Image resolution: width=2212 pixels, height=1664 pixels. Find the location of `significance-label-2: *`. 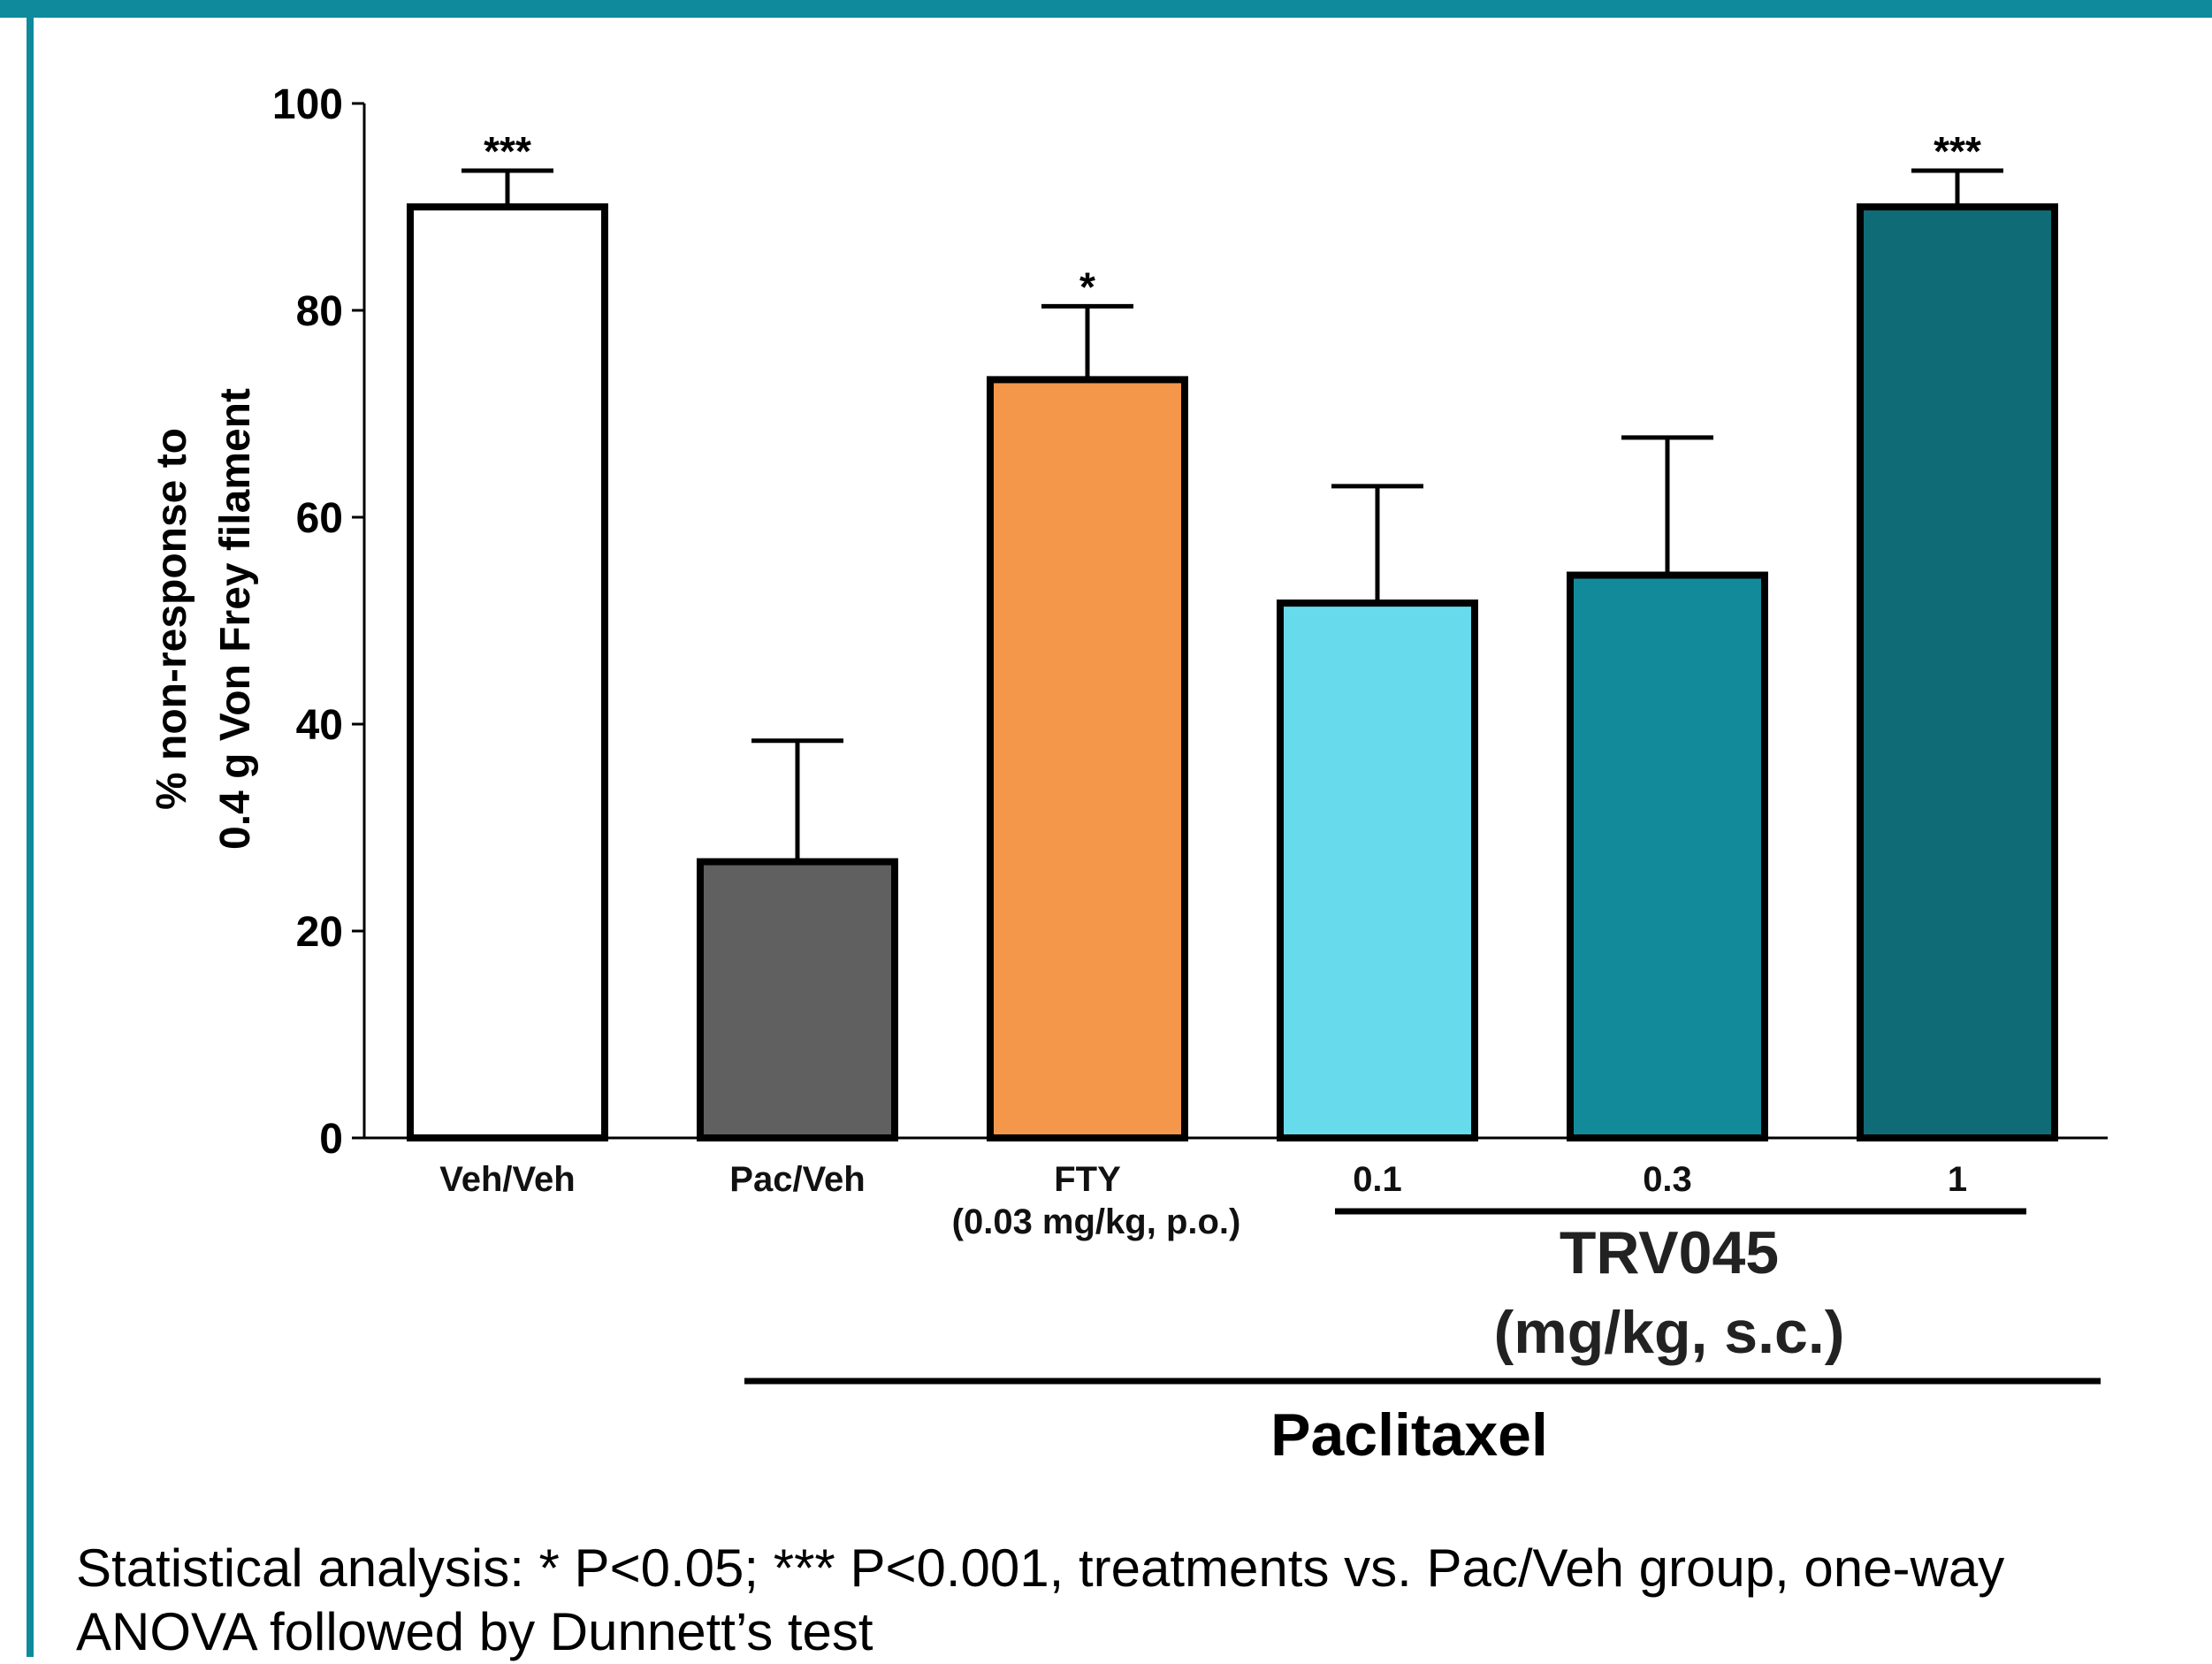

significance-label-2: * is located at coordinates (1087, 286).